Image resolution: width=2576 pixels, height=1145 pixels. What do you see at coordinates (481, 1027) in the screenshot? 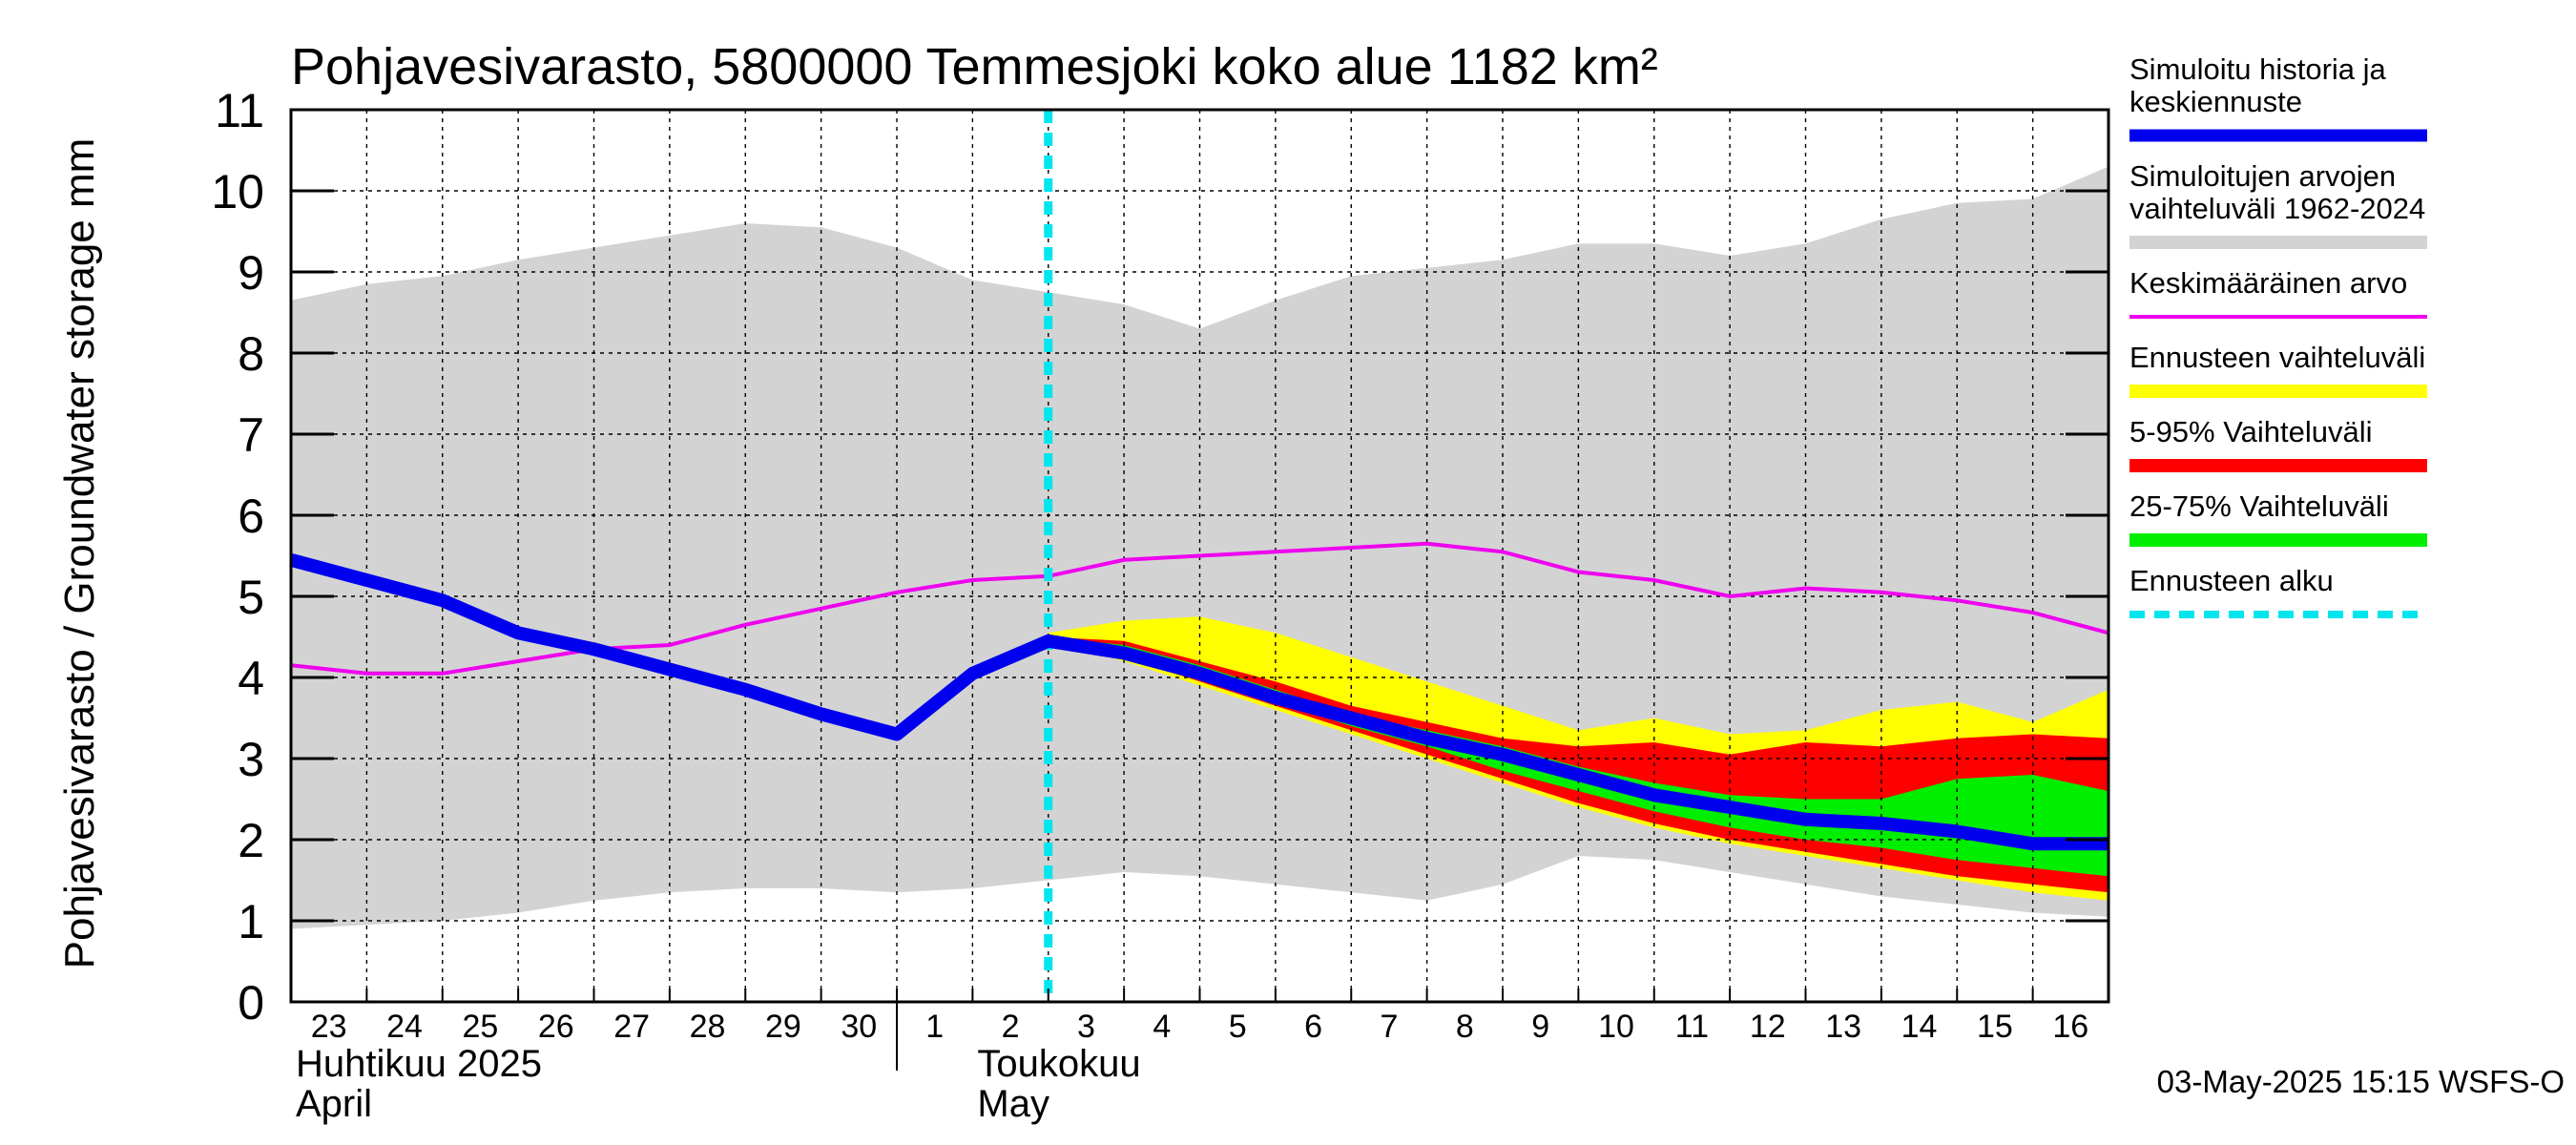
I see `x-tick-label: 25` at bounding box center [481, 1027].